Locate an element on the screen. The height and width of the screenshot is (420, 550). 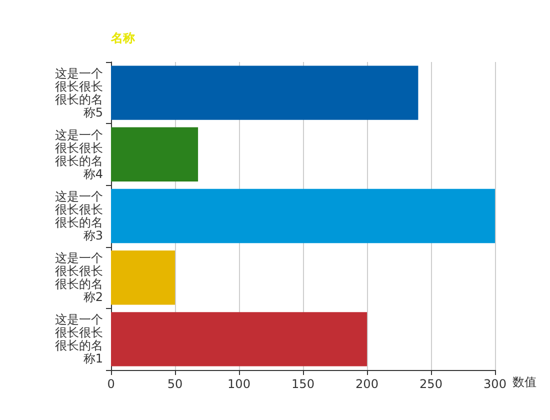
x-tick-label: 150 is located at coordinates (303, 384).